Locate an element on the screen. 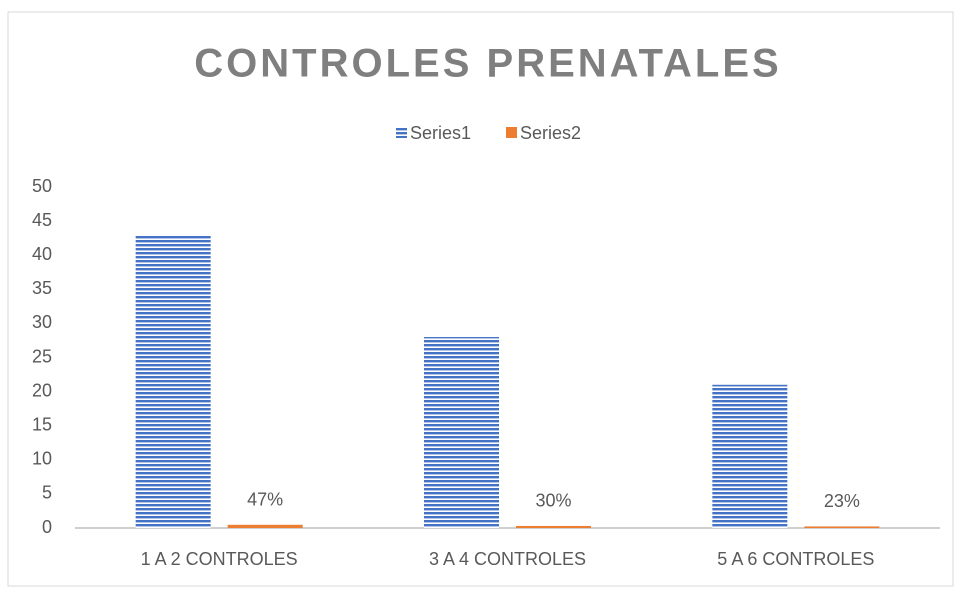  data-label: 47% is located at coordinates (265, 500).